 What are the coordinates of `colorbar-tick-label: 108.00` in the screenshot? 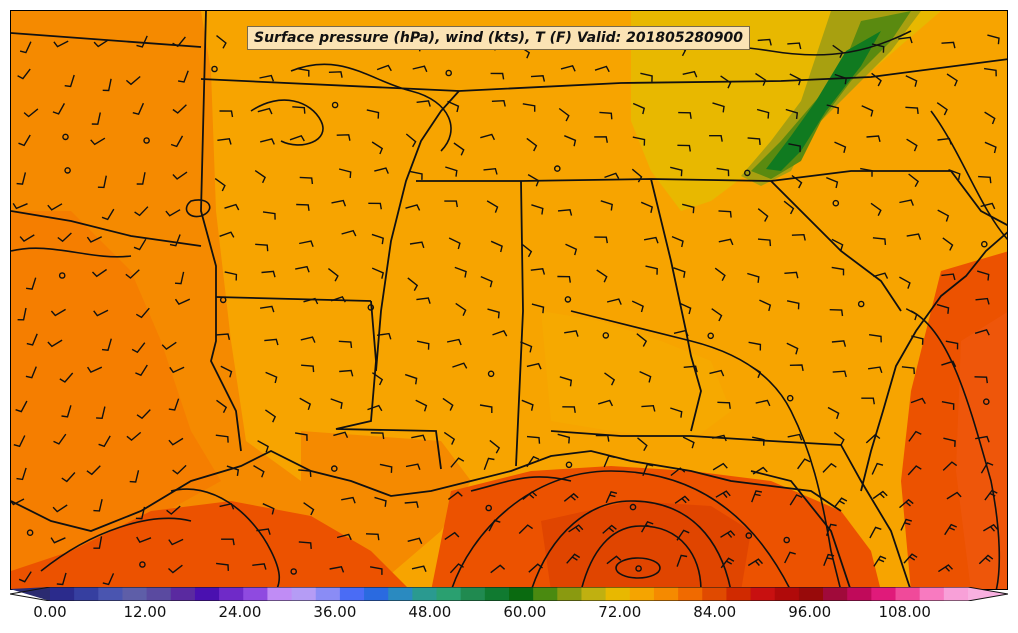 It's located at (904, 612).